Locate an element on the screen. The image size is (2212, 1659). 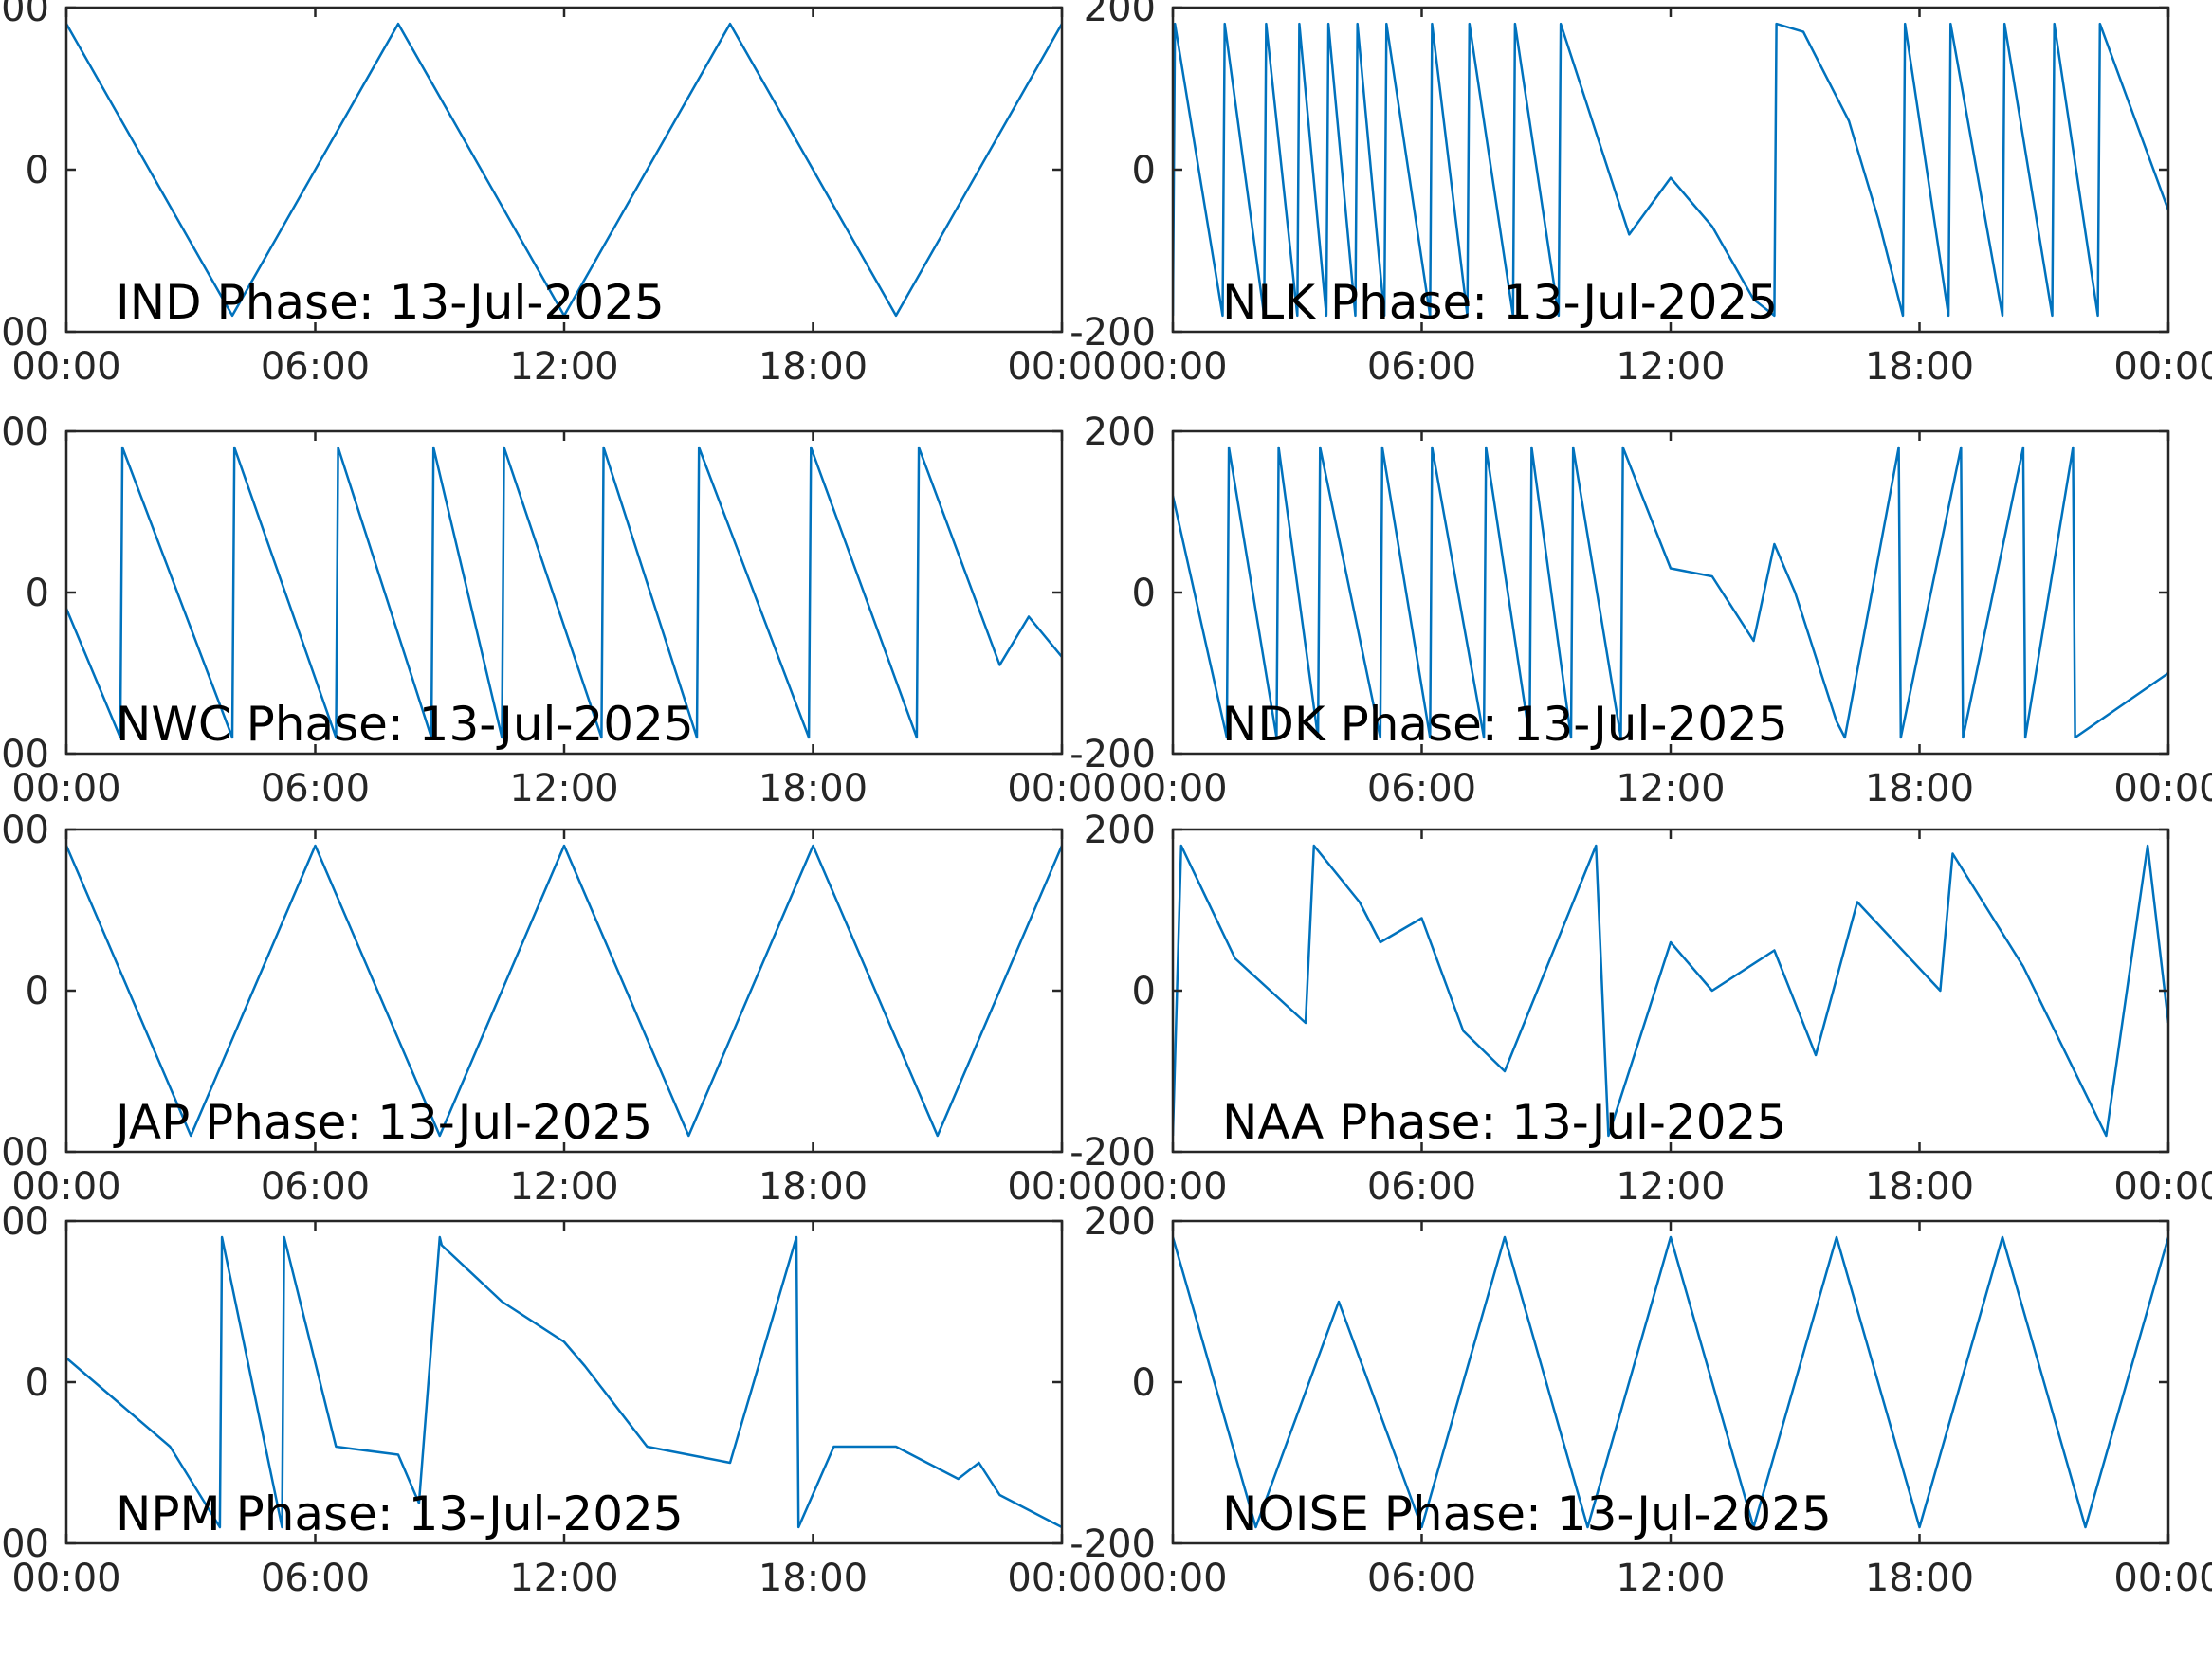
npm-x-tick-label: 12:00 is located at coordinates (563, 1578).